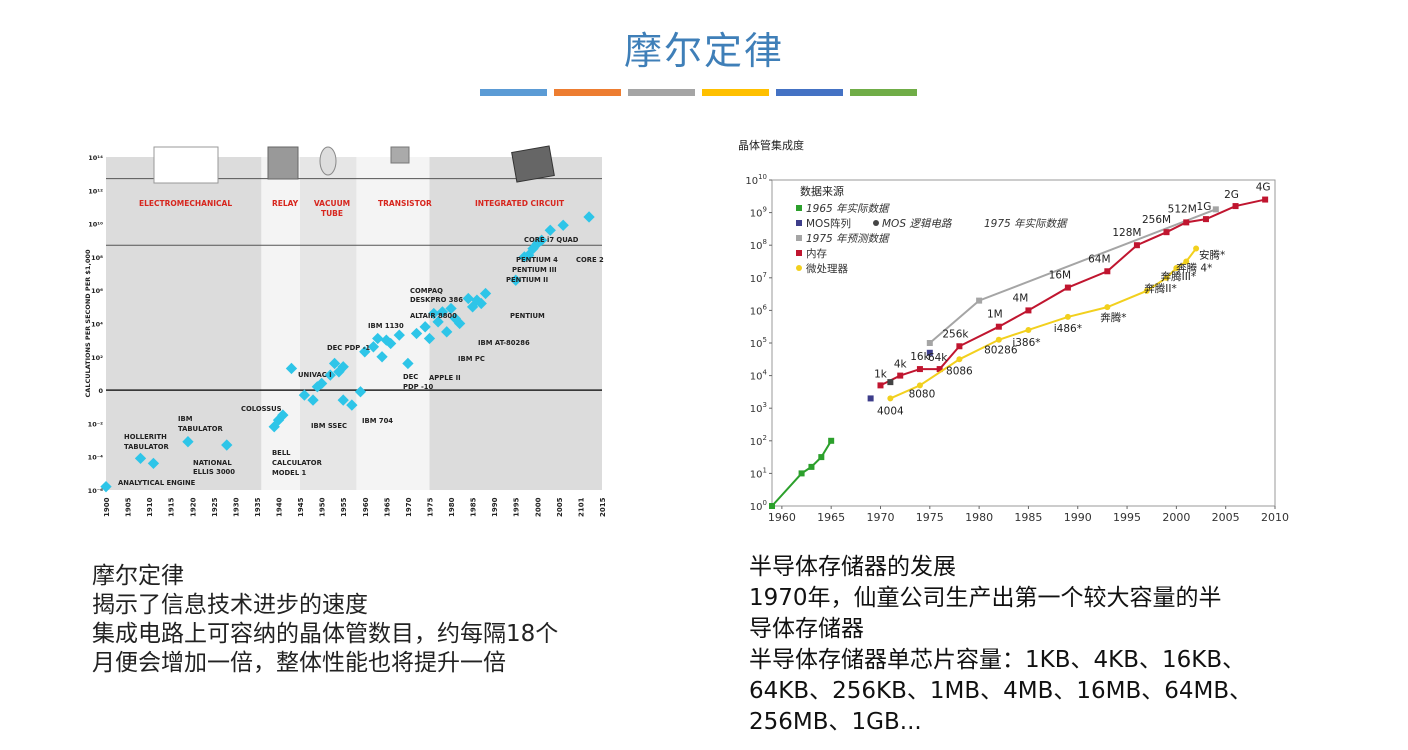 The image size is (1408, 750). Describe the element at coordinates (1068, 329) in the screenshot. I see `cpu-label: i486*` at that location.